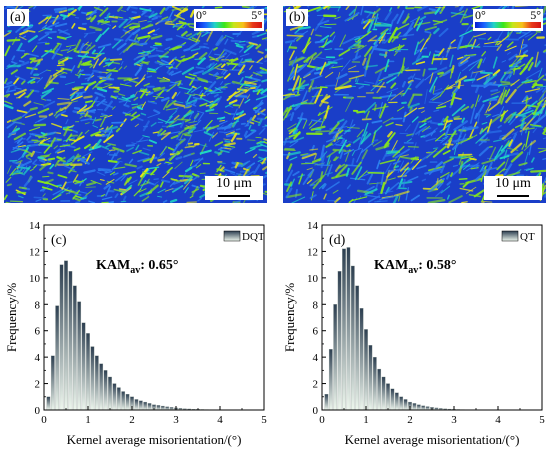 The width and height of the screenshot is (550, 456). I want to click on x-tick-label: 2, so click(410, 420).